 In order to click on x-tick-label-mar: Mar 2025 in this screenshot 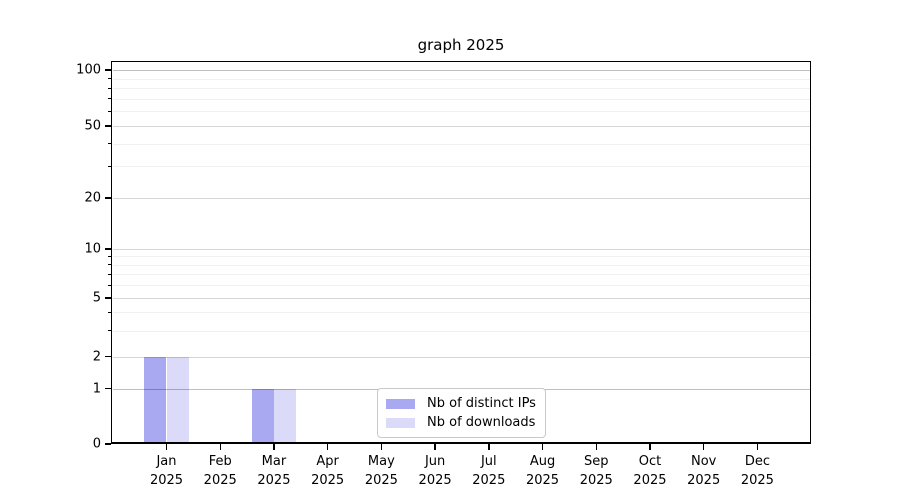, I will do `click(274, 471)`.